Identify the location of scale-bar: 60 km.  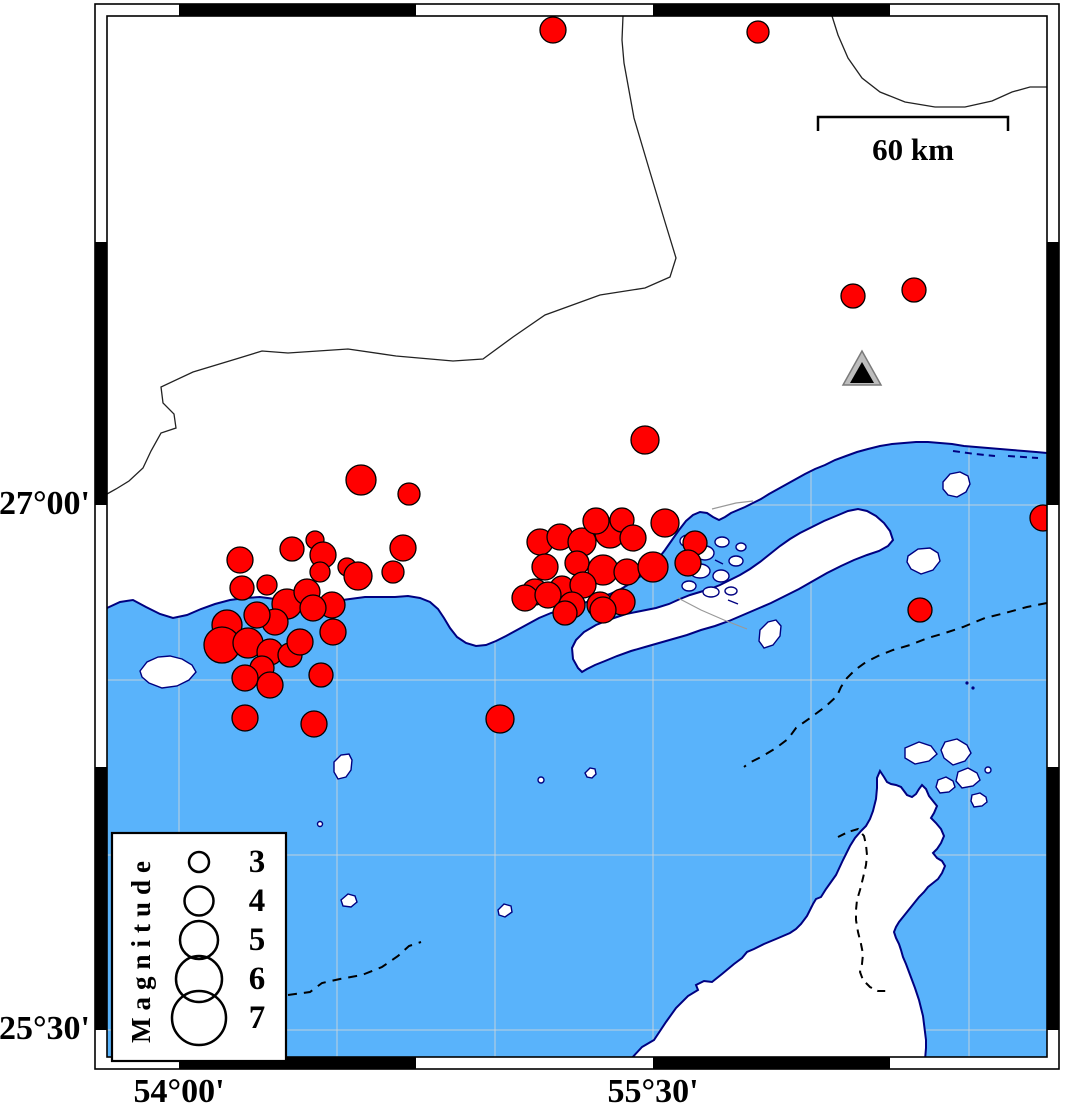
(913, 141).